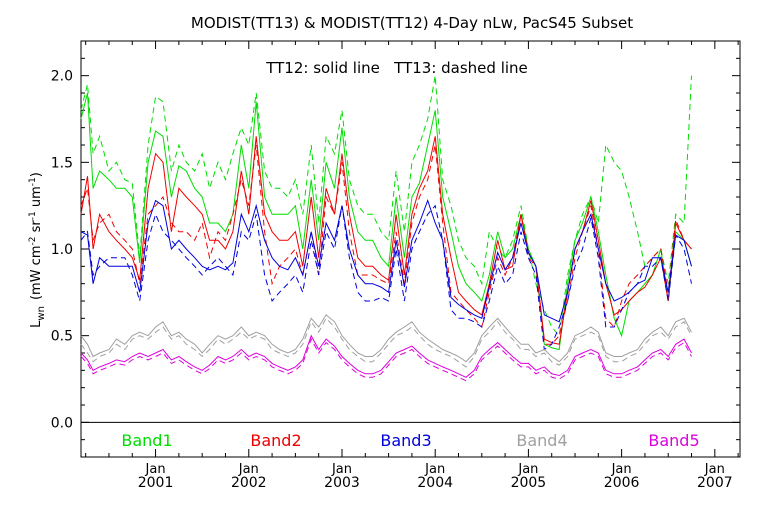 The image size is (768, 512). What do you see at coordinates (62, 337) in the screenshot?
I see `y-tick-label: 0.5` at bounding box center [62, 337].